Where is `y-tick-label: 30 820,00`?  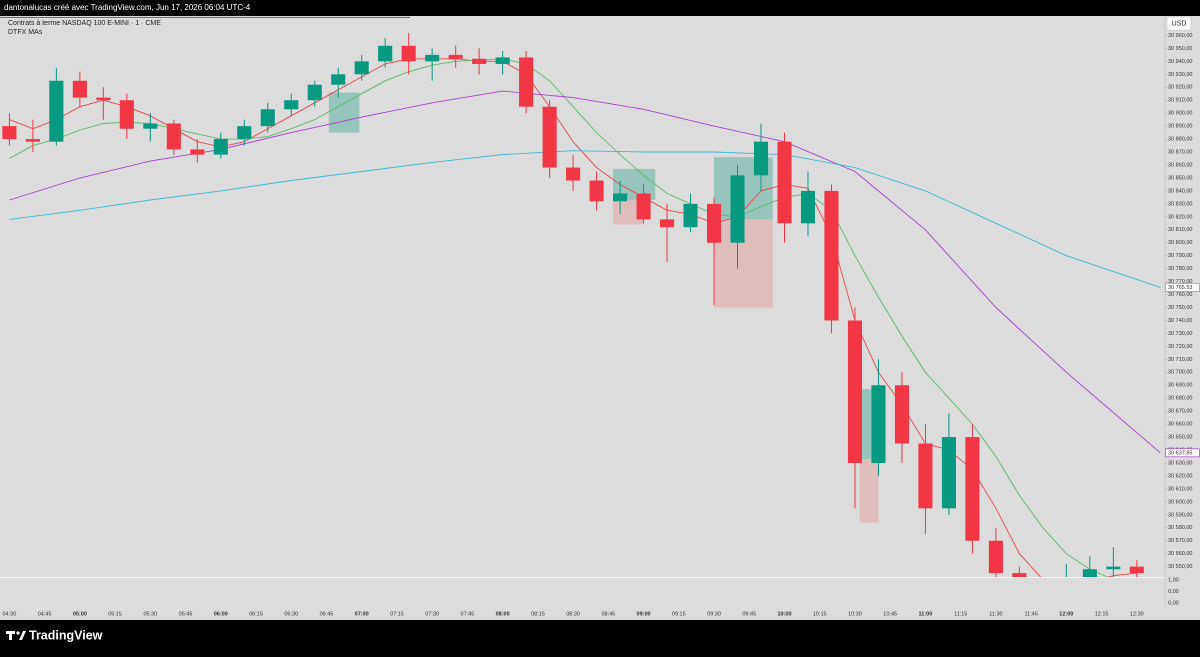
y-tick-label: 30 820,00 is located at coordinates (1180, 217).